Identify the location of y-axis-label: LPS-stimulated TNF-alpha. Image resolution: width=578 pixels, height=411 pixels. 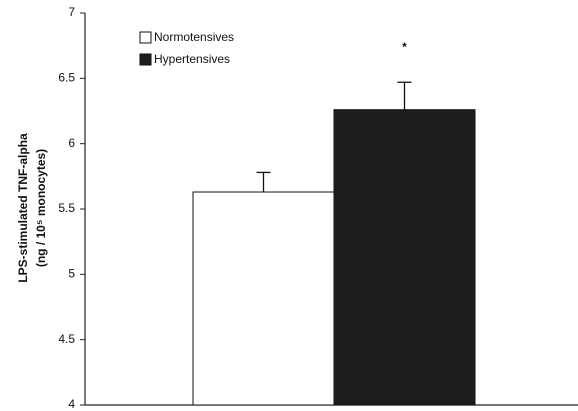
(23, 208).